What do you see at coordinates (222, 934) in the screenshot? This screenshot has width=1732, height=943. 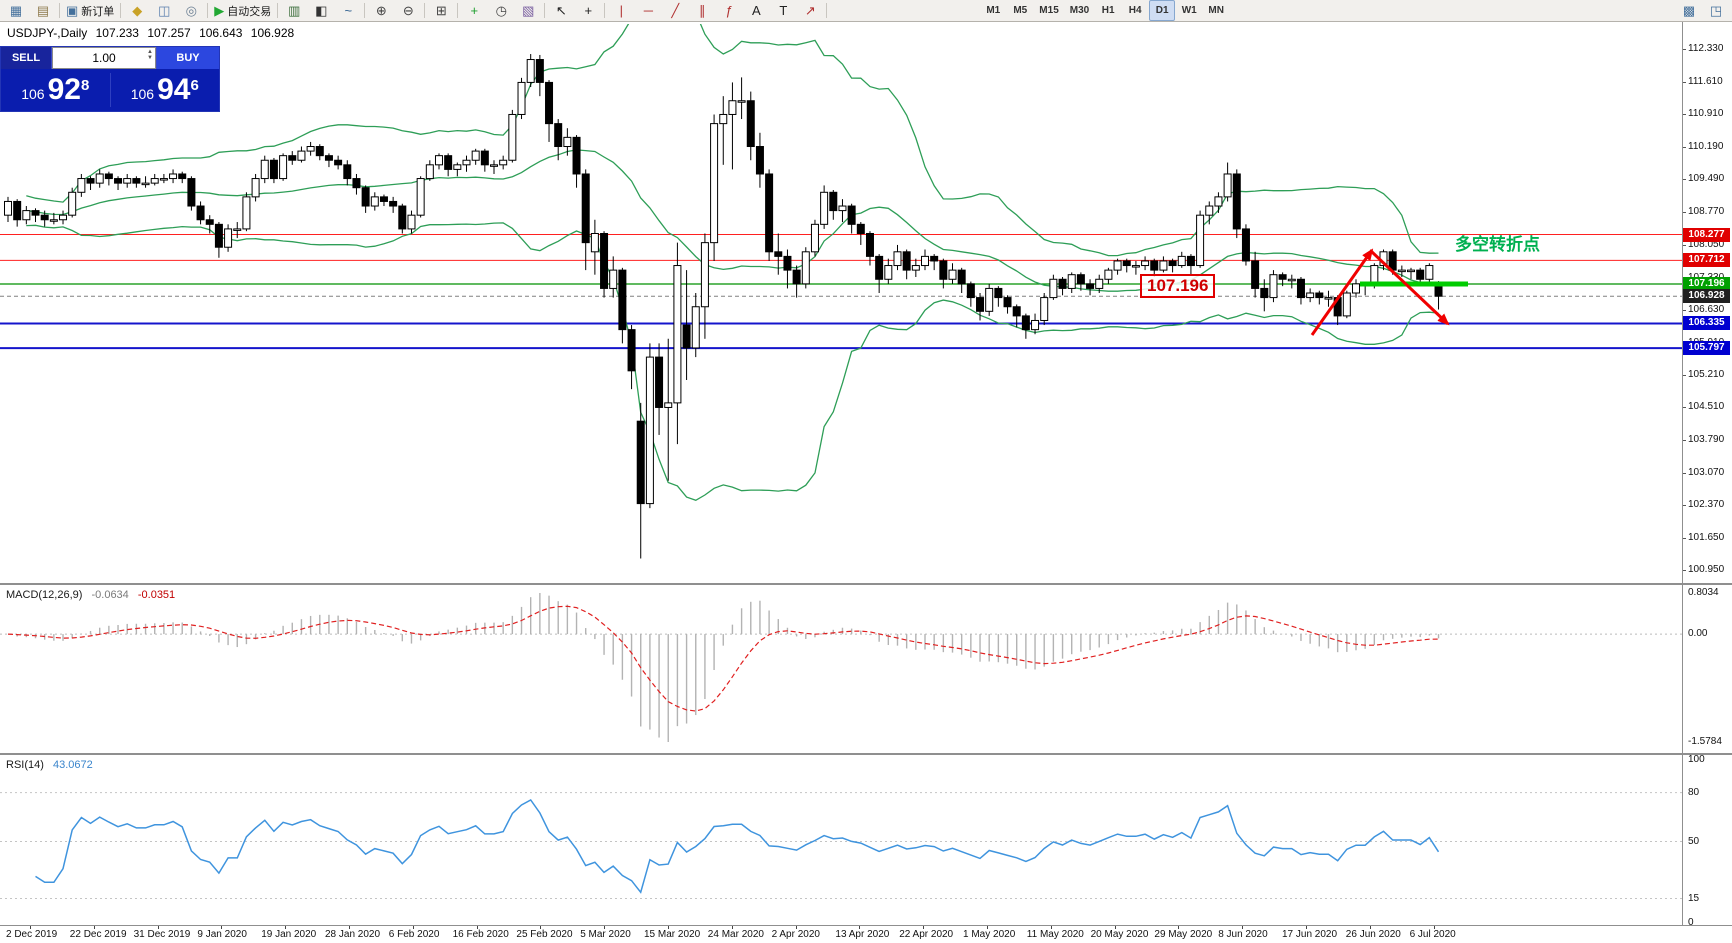 I see `date-label: 9 Jan 2020` at bounding box center [222, 934].